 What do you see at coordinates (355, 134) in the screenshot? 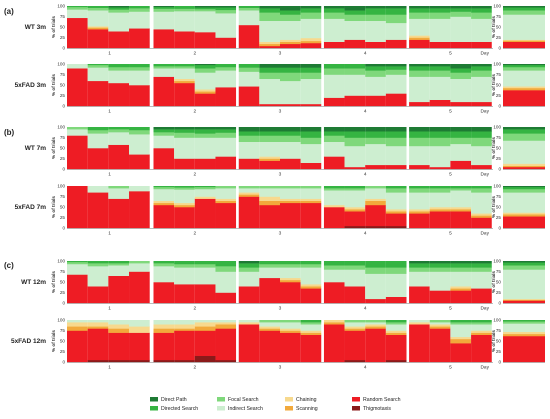
I see `bar-day4-trial2-directed-search` at bounding box center [355, 134].